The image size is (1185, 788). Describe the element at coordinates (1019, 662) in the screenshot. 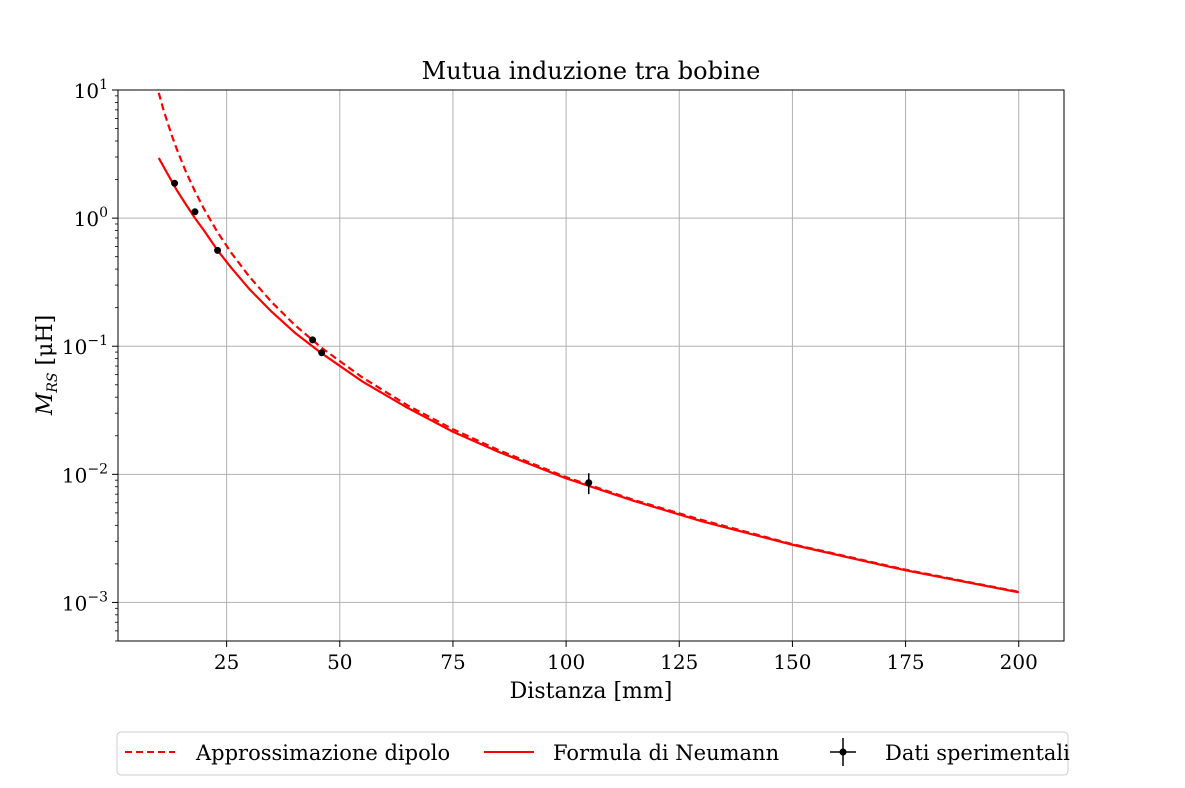

I see `x-tick-label: 200` at that location.